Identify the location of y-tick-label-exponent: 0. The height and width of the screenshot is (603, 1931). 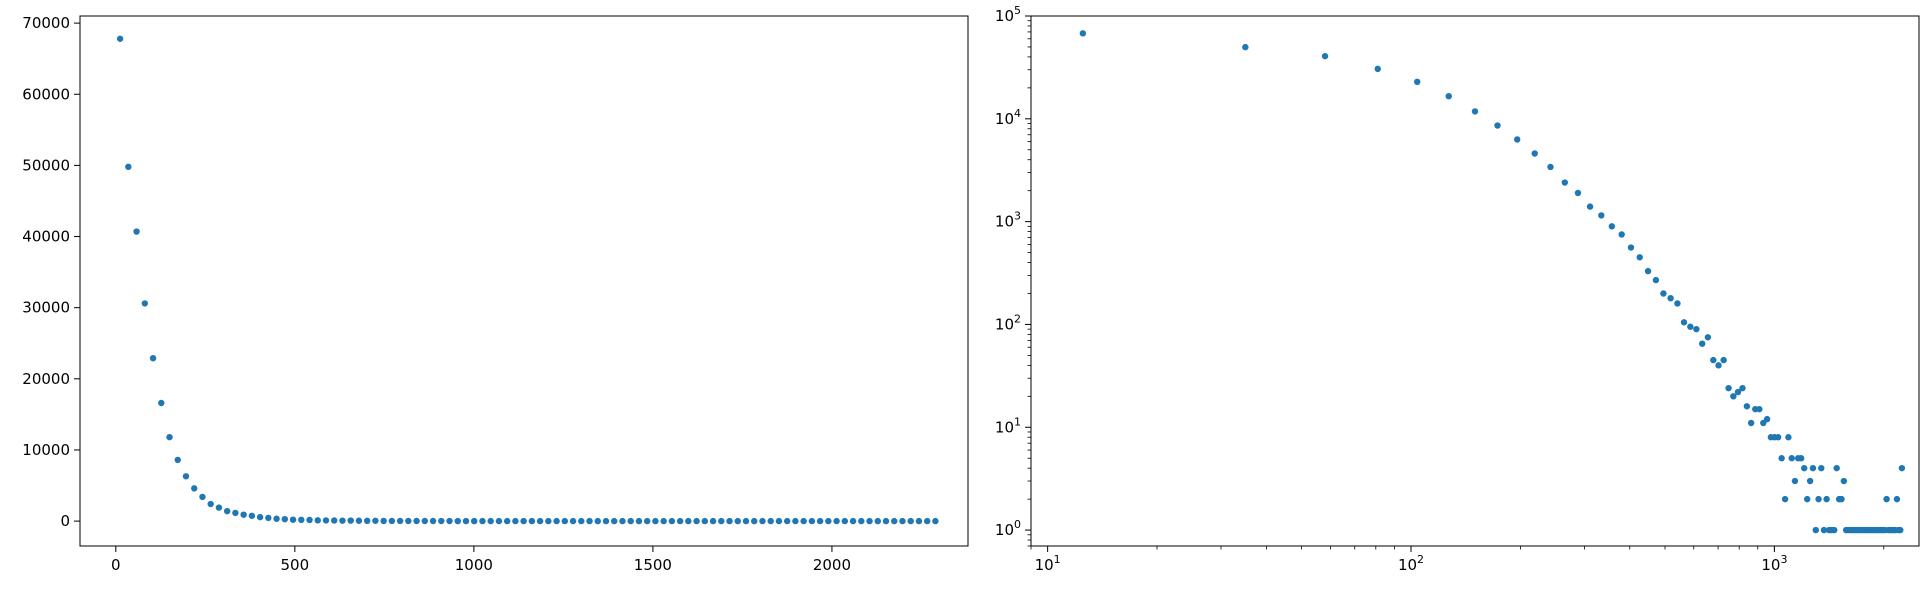
(1017, 524).